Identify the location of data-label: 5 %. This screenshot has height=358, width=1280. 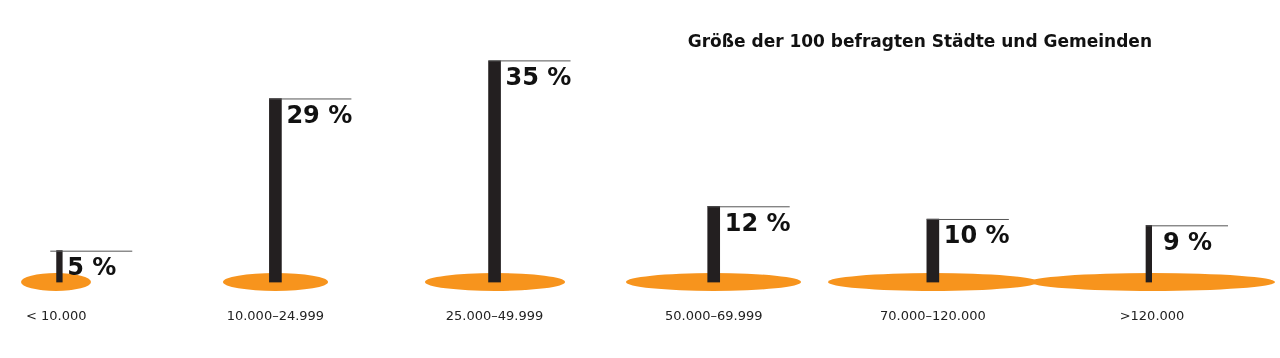
(92, 266).